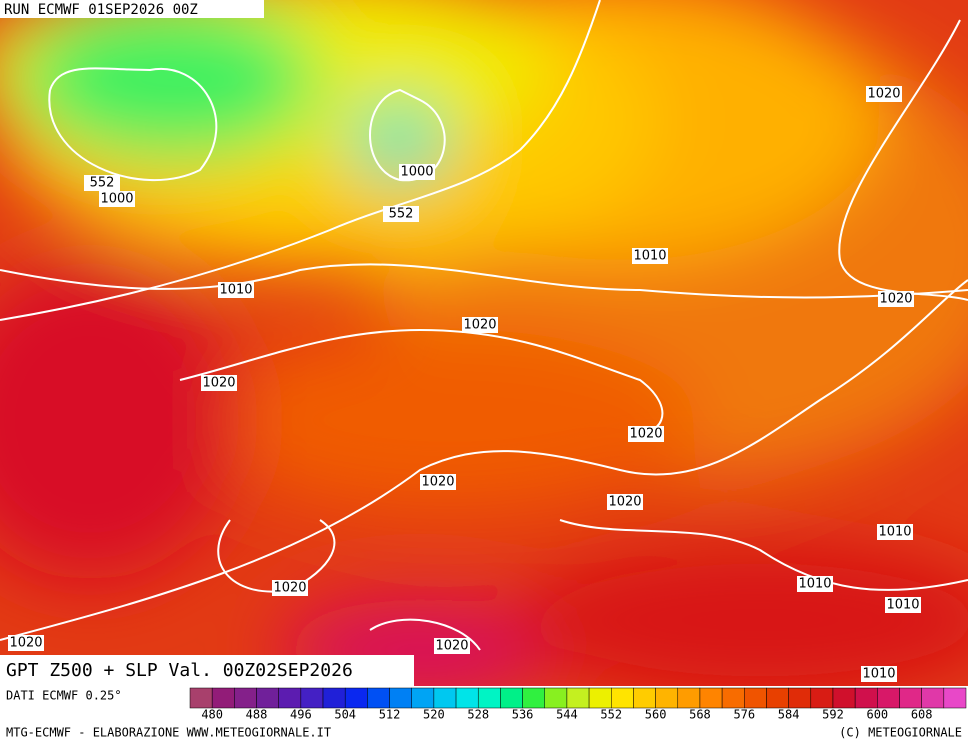  Describe the element at coordinates (833, 715) in the screenshot. I see `legend-label: 592` at that location.